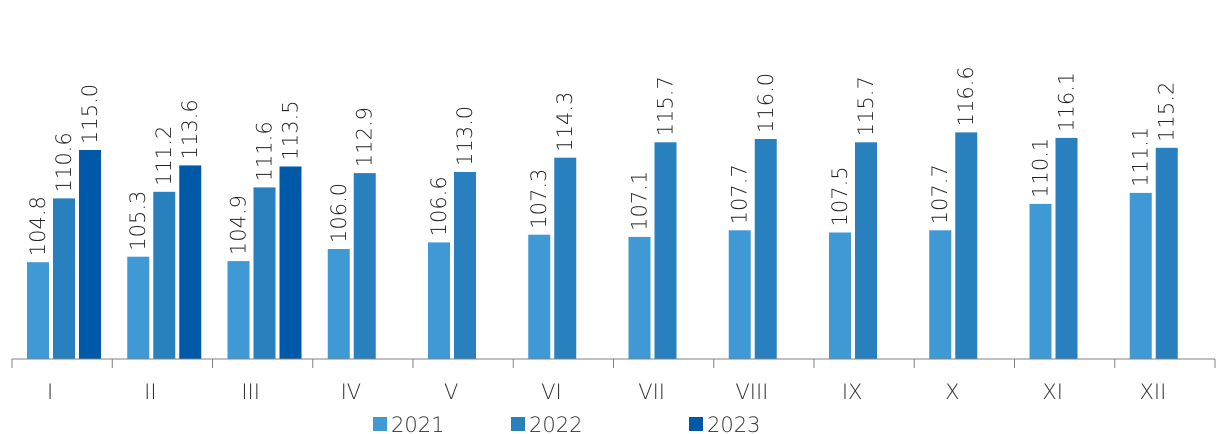  I want to click on value-label-2021-VI: 107.3, so click(539, 199).